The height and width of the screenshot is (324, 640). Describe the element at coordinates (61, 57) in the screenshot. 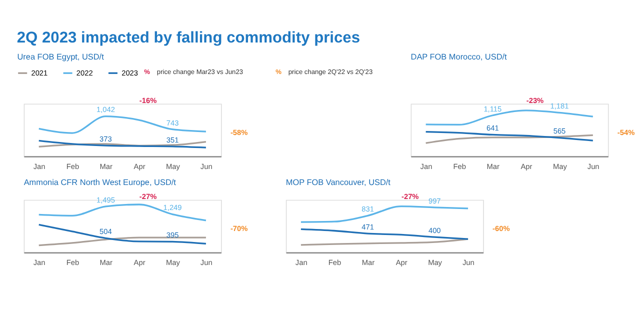

I see `chart-subtitle: Urea FOB Egypt, USD/t` at that location.